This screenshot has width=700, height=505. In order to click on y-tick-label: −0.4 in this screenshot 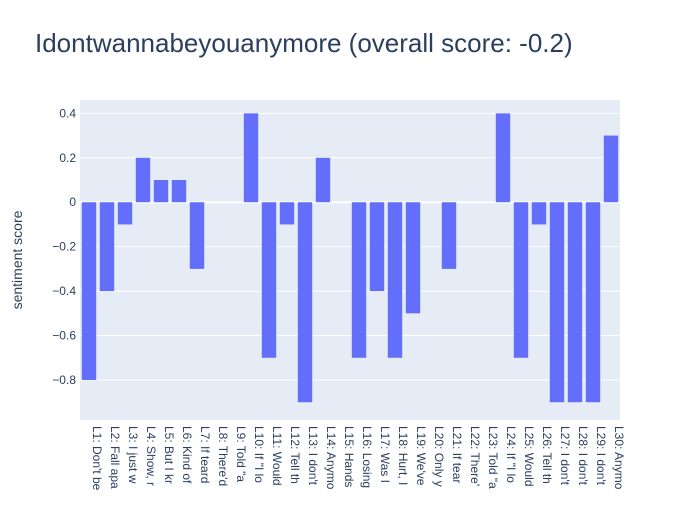, I will do `click(64, 291)`.